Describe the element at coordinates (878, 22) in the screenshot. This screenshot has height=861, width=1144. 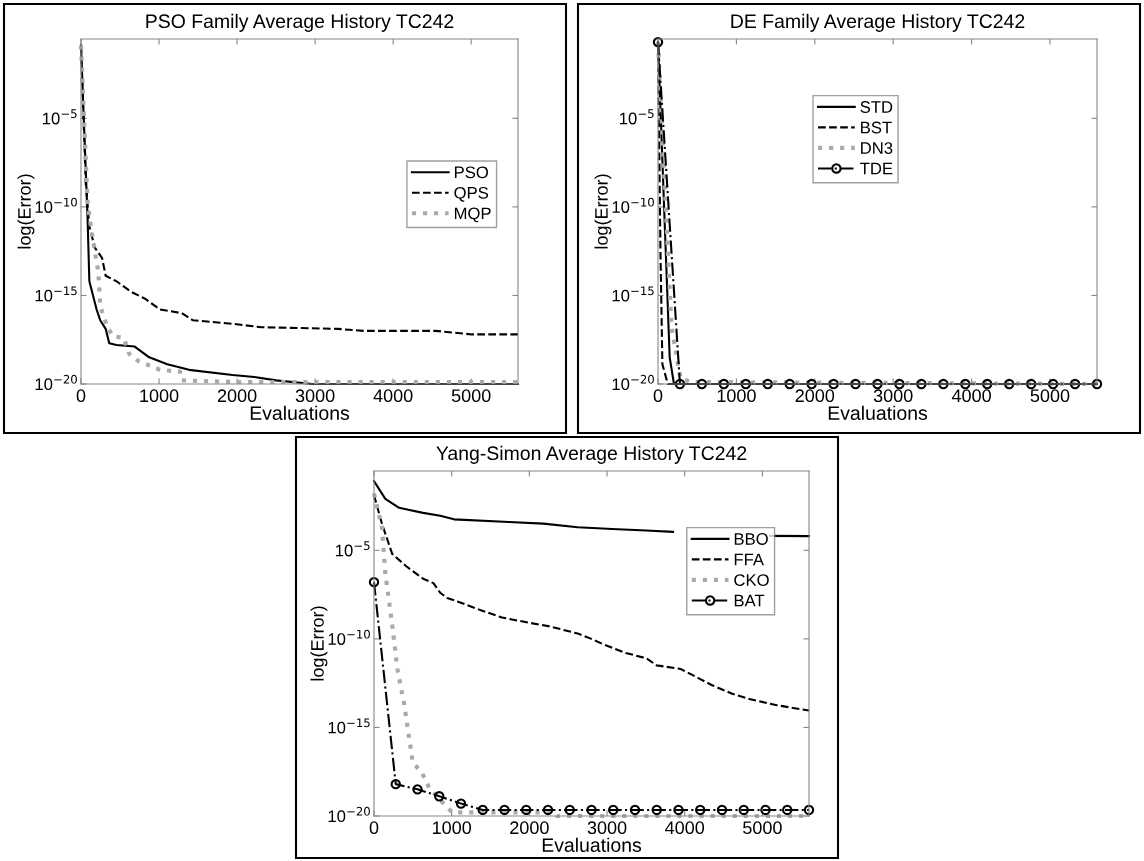
I see `chart-title: DE Family Average History TC242` at that location.